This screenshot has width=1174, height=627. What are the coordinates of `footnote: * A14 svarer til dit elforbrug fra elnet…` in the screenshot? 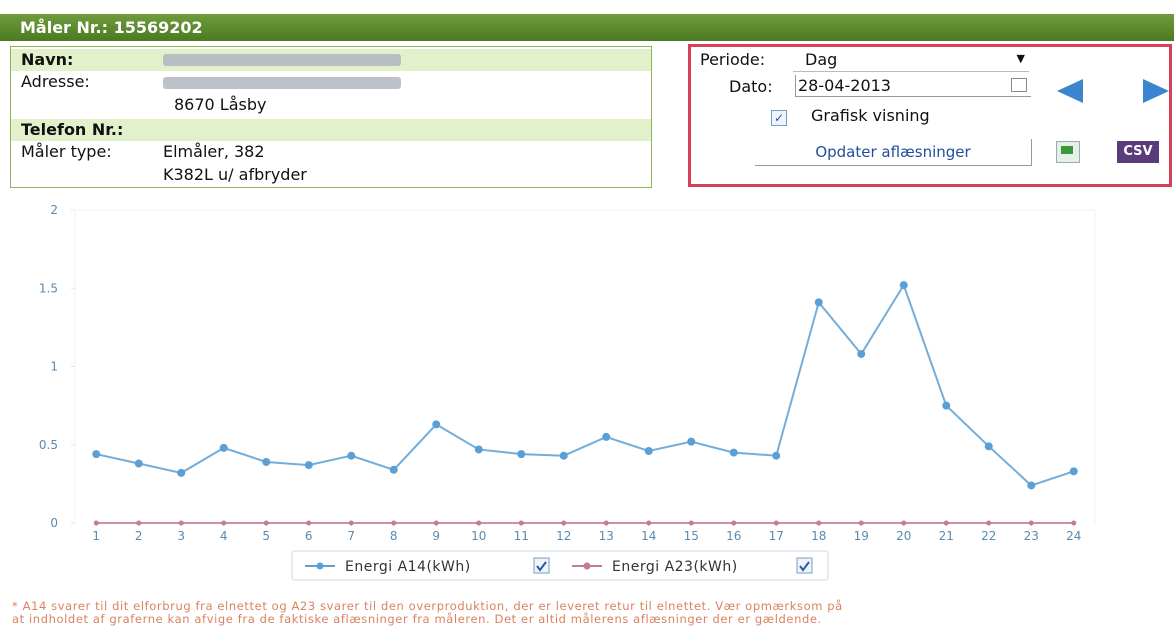 It's located at (427, 606).